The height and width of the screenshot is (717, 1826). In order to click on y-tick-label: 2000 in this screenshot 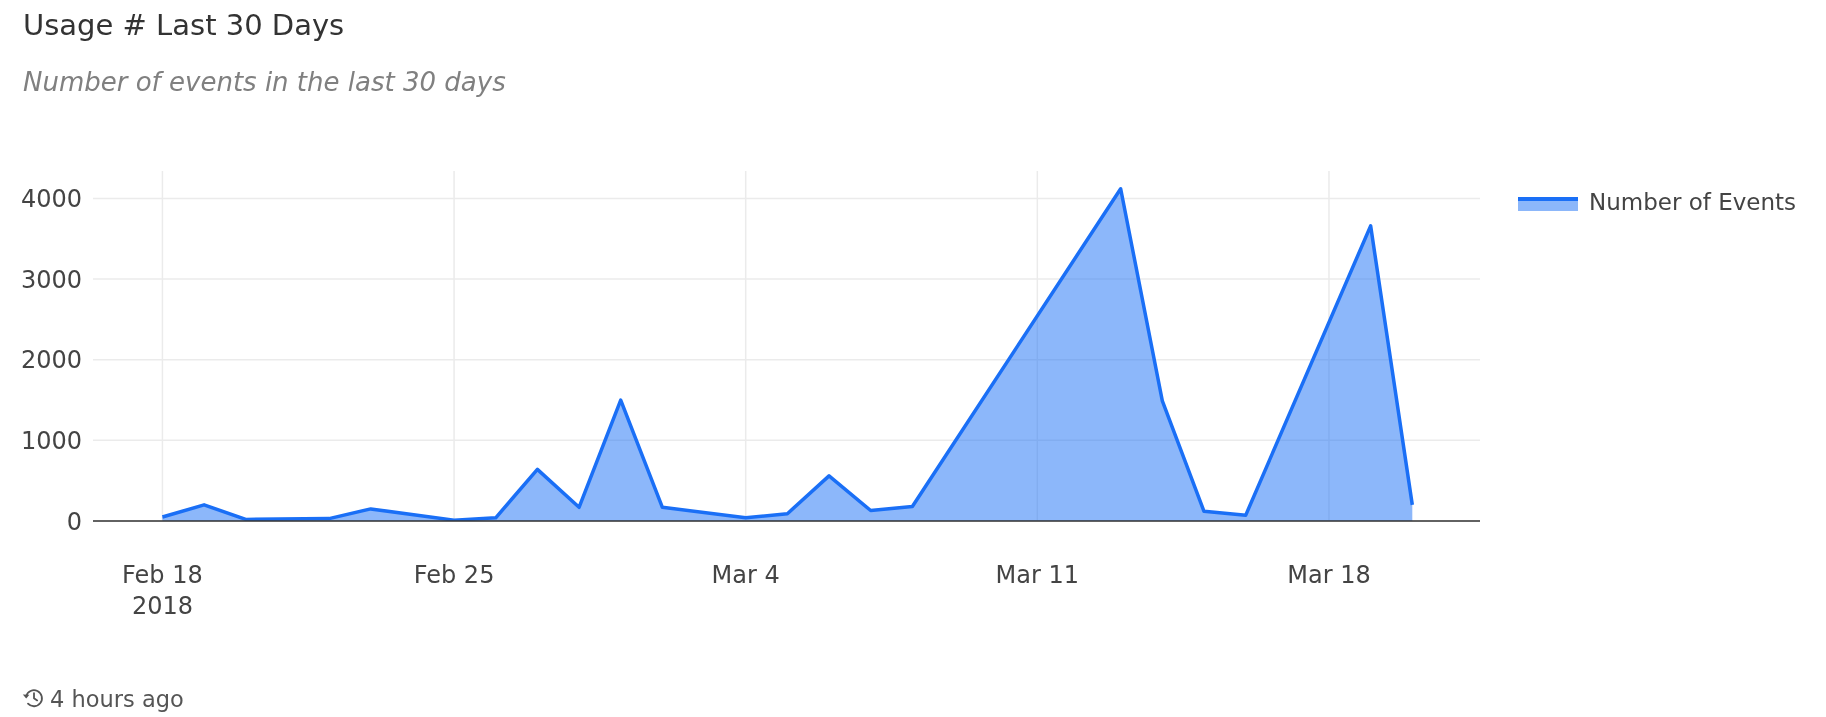, I will do `click(51, 360)`.